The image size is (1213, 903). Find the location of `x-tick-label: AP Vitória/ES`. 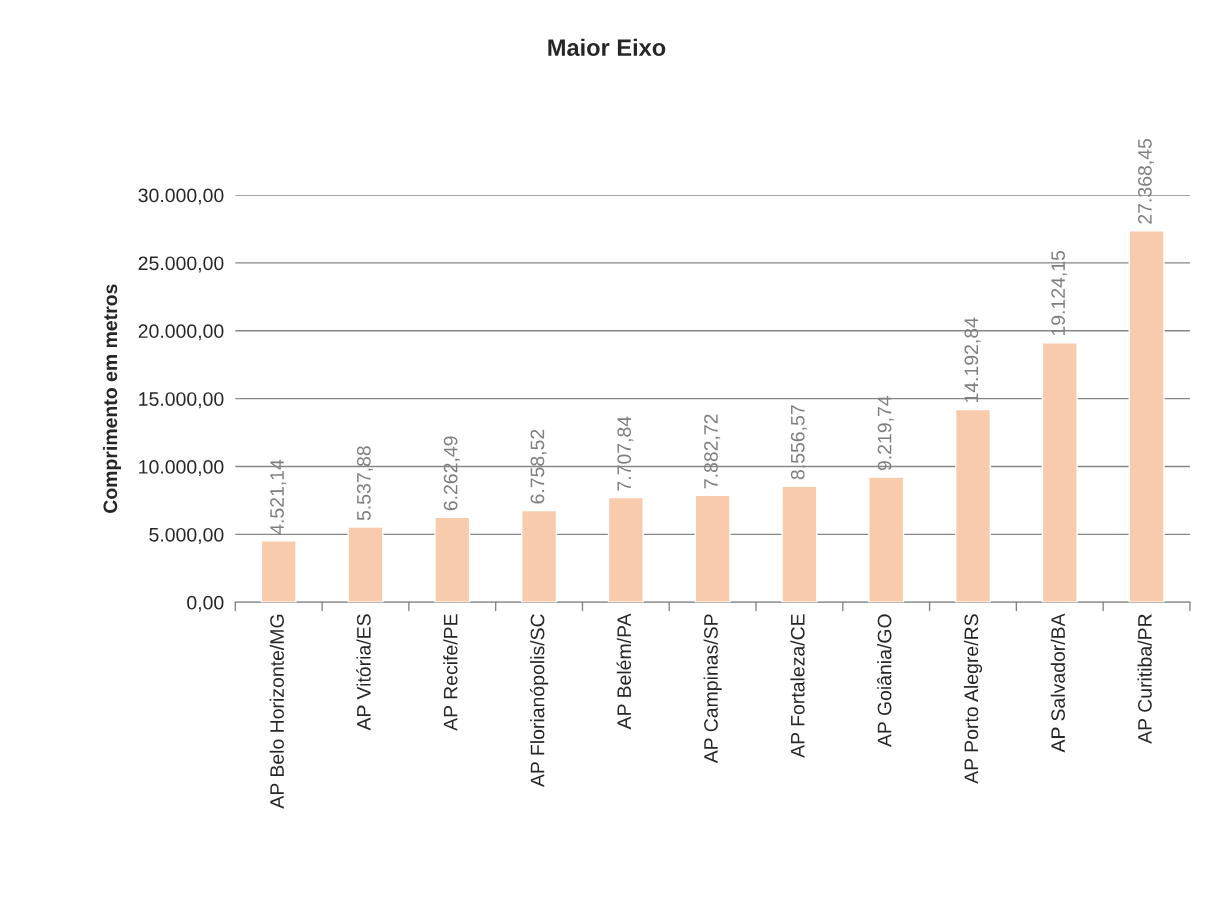

x-tick-label: AP Vitória/ES is located at coordinates (363, 672).